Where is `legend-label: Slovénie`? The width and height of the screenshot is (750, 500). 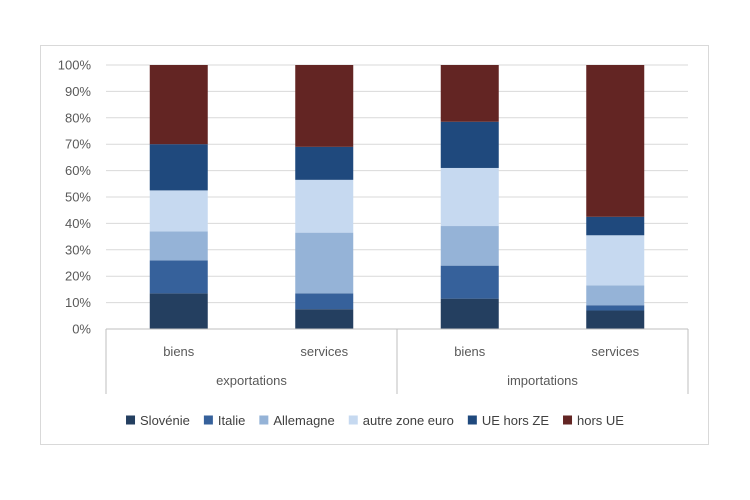
legend-label: Slovénie is located at coordinates (165, 420).